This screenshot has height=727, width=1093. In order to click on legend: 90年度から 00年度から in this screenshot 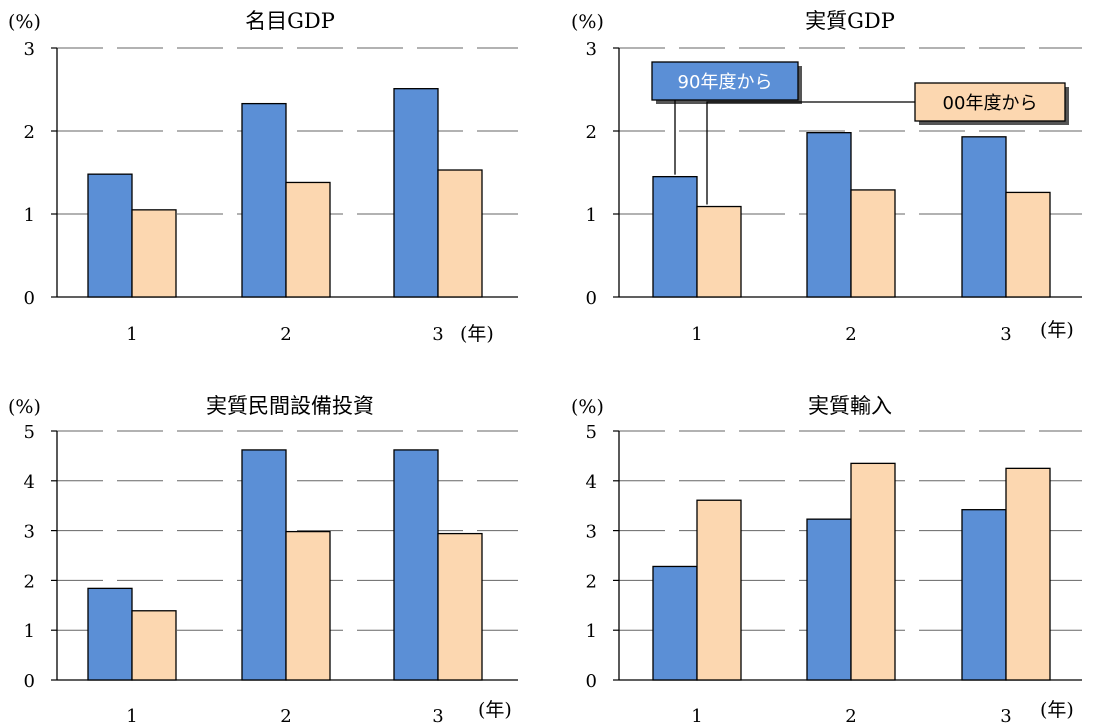, I will do `click(860, 133)`.